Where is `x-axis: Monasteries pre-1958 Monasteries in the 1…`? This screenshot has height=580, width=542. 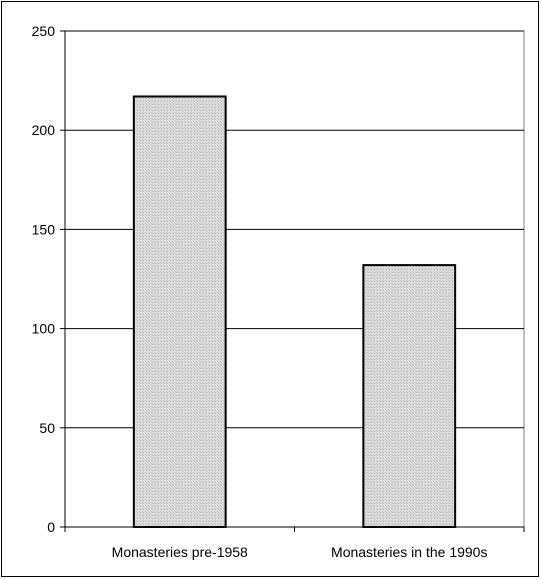
x-axis: Monasteries pre-1958 Monasteries in the 1… is located at coordinates (292, 543).